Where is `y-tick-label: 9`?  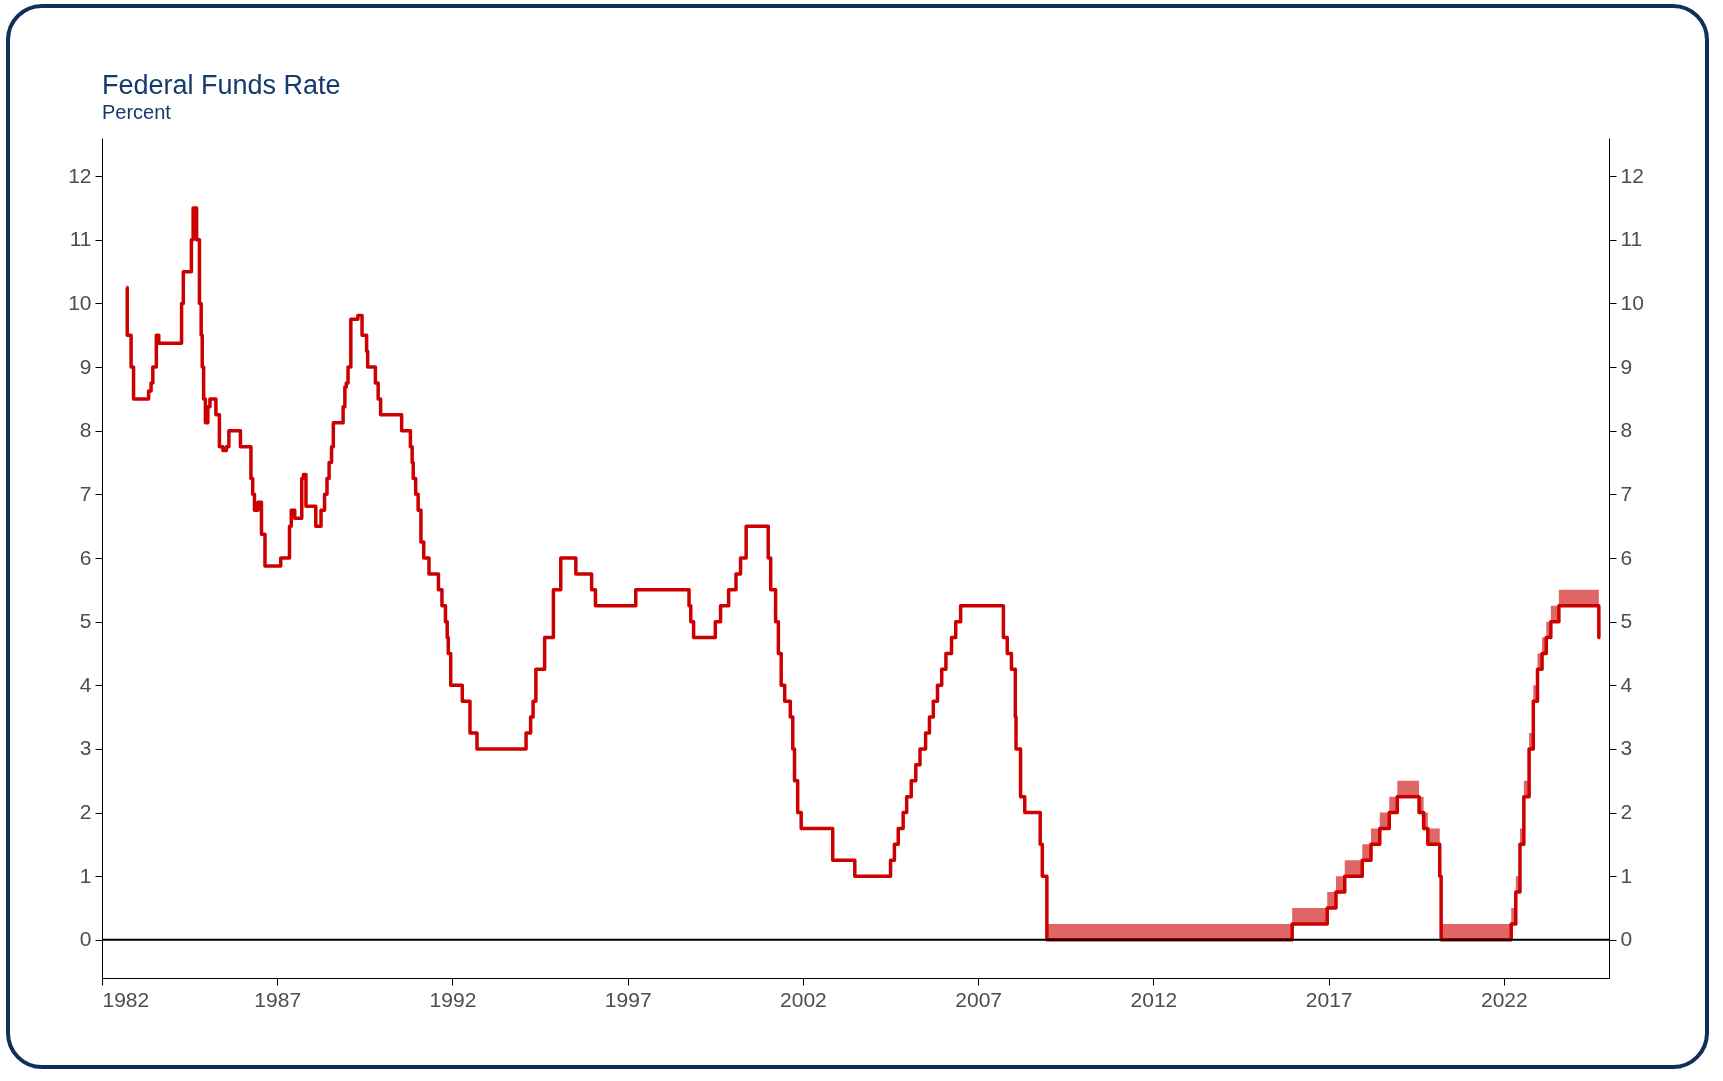
y-tick-label: 9 is located at coordinates (85, 366).